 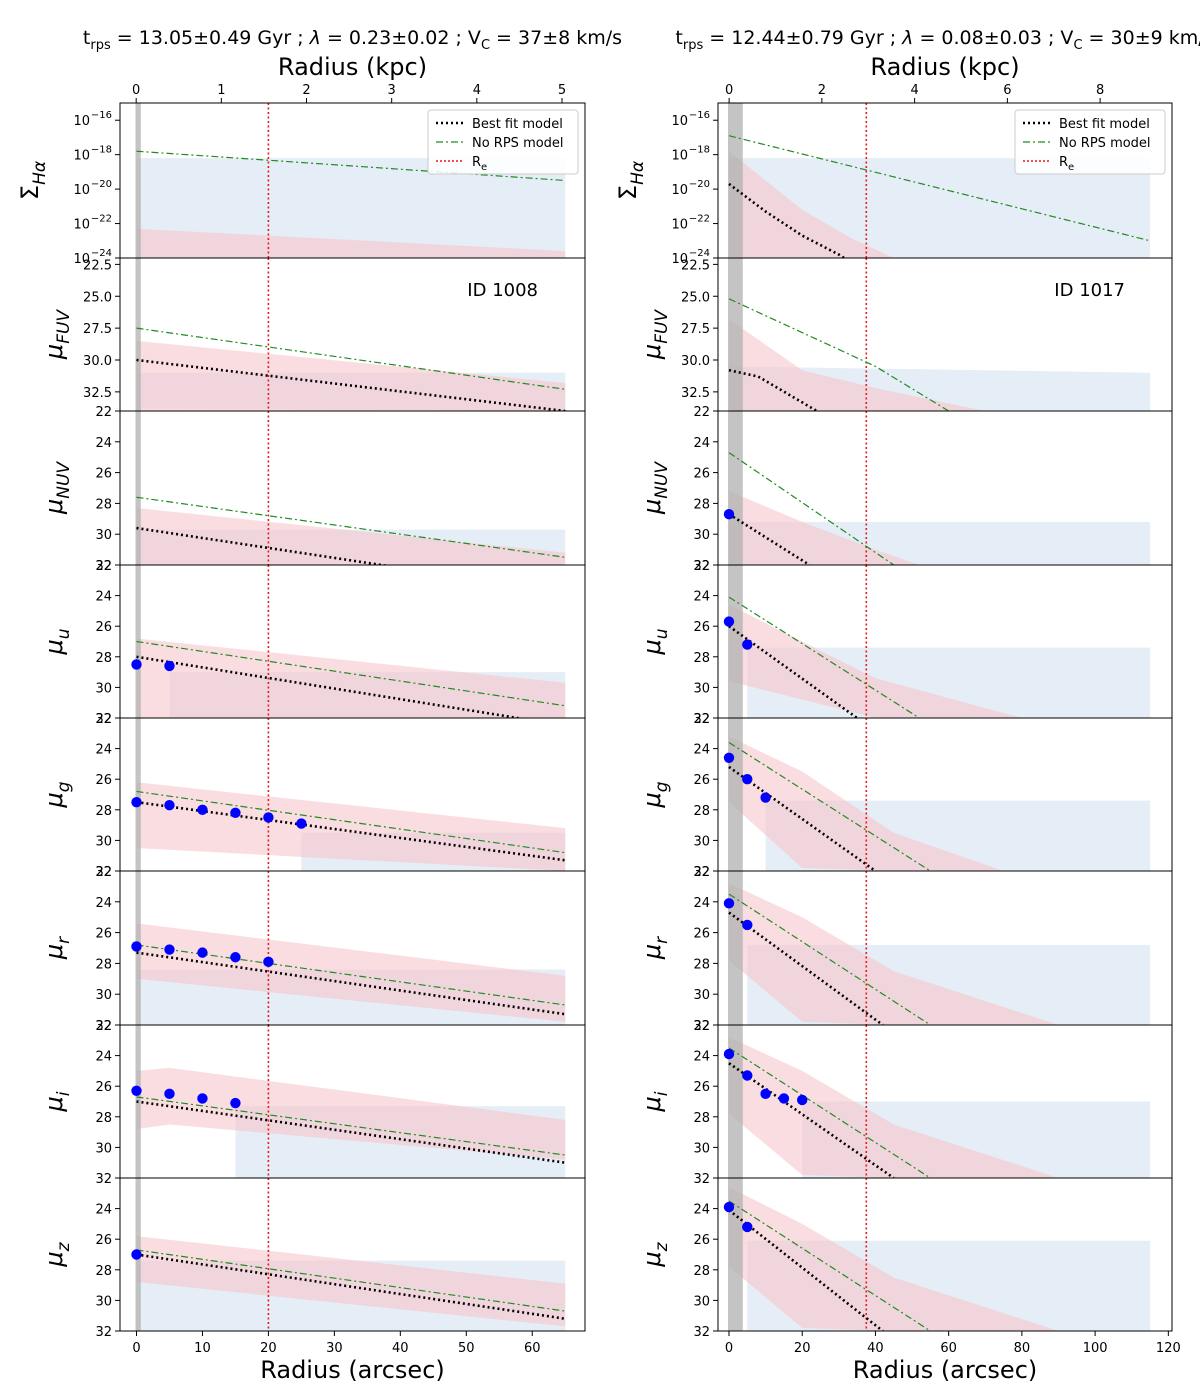 I want to click on top-tick-label: 4, so click(x=914, y=90).